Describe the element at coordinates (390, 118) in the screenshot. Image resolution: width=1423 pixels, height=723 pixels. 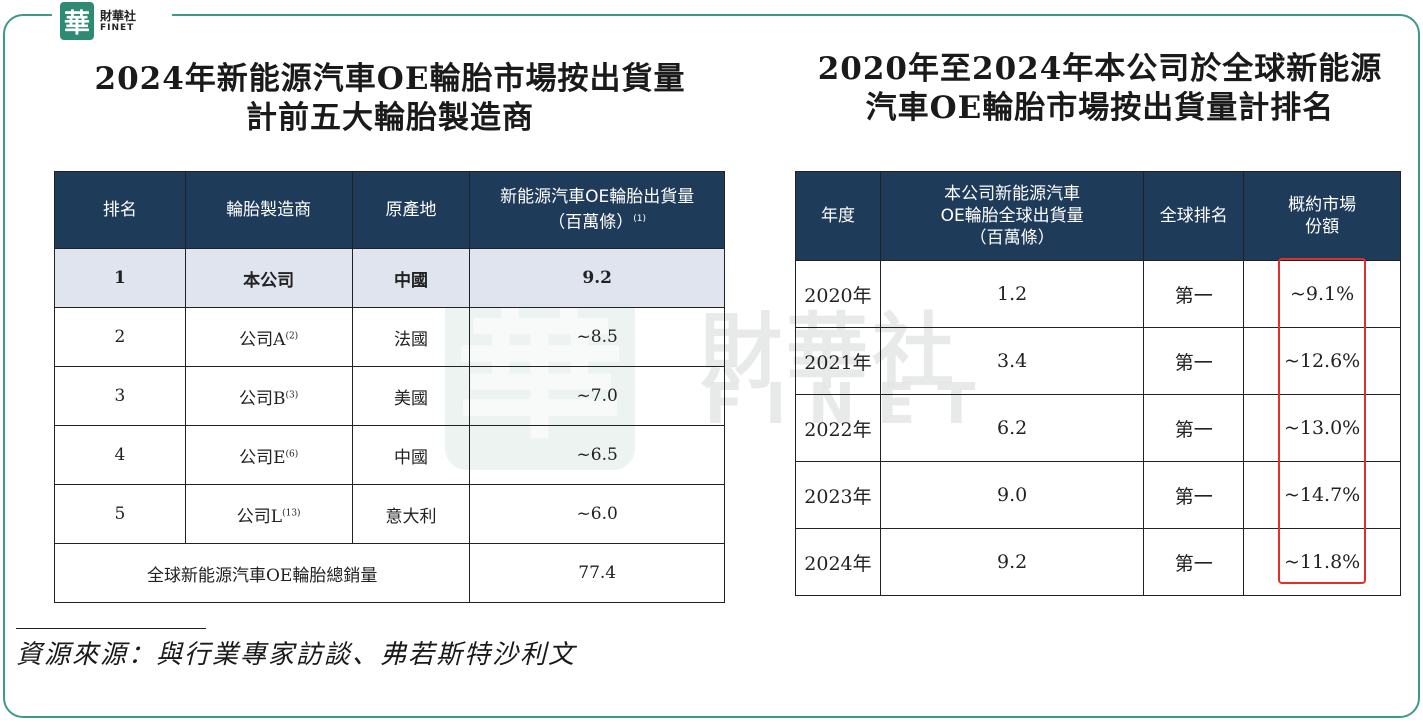
I see `left-title-line2: 計前五大輪胎製造商` at that location.